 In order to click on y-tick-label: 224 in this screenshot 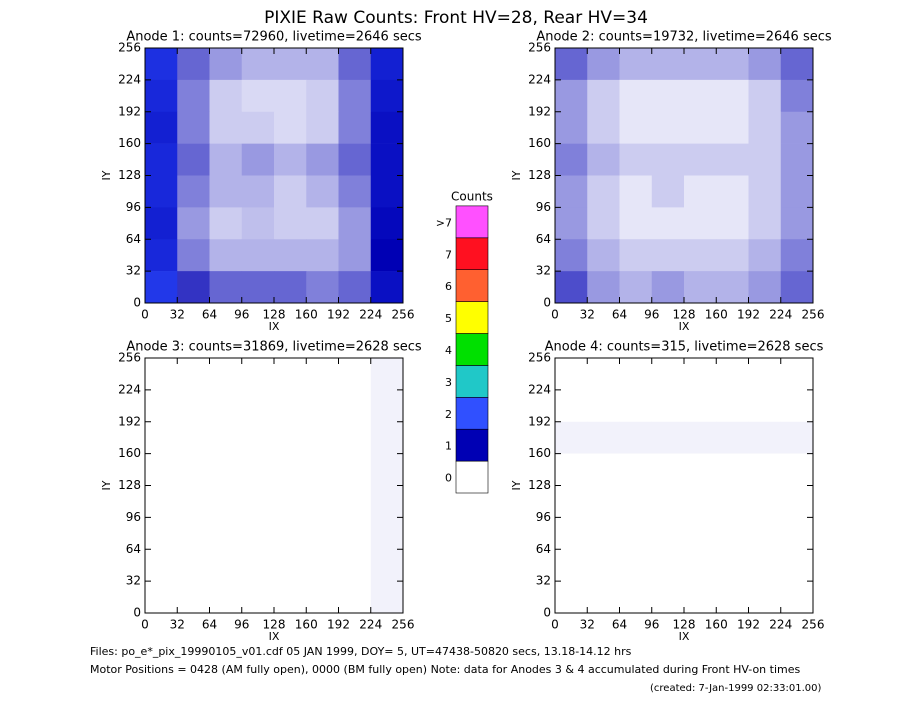, I will do `click(539, 79)`.